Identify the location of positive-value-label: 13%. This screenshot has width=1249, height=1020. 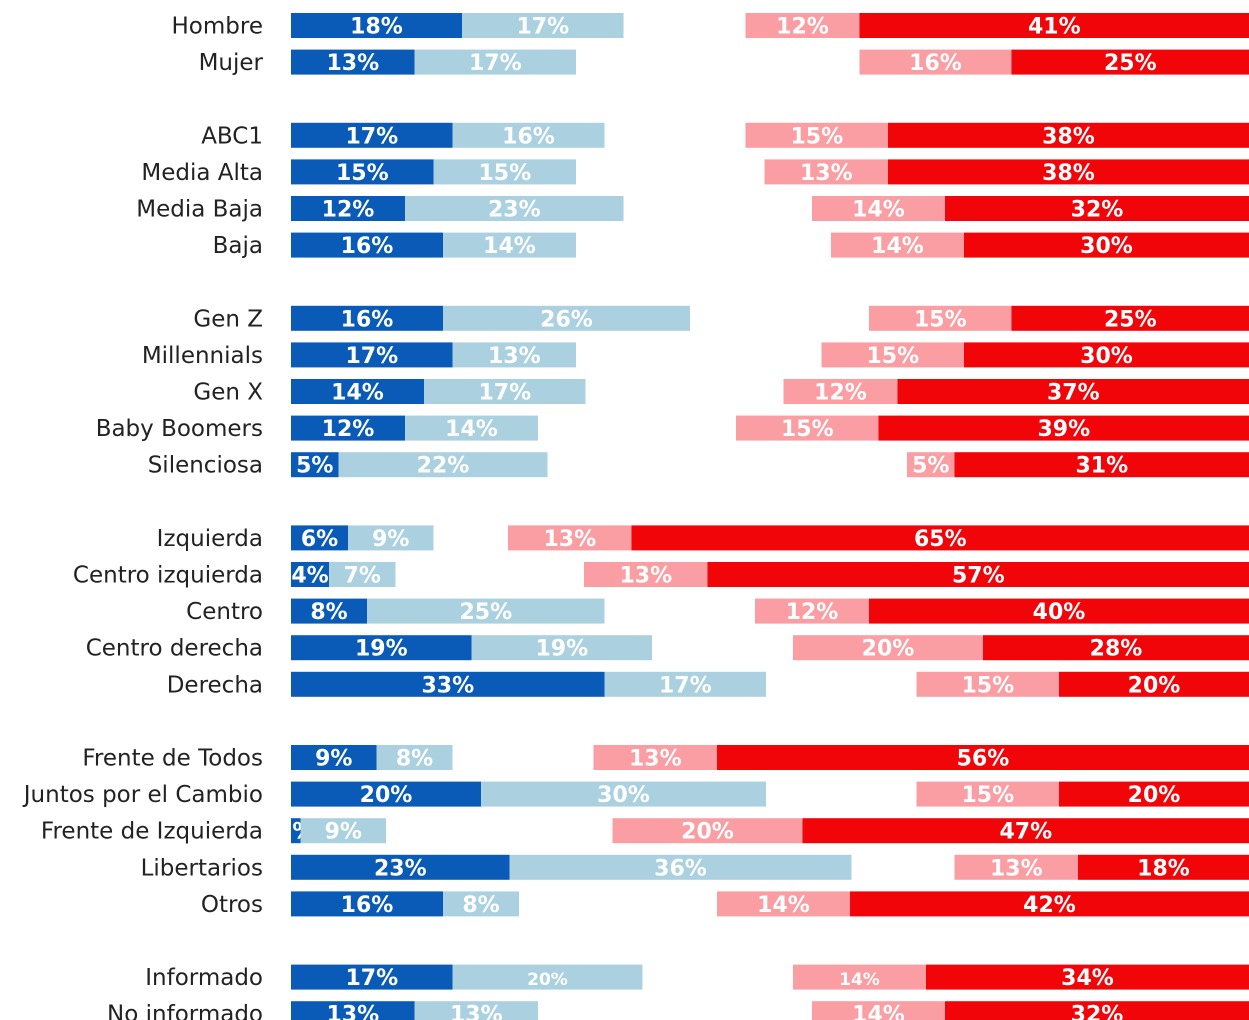
(476, 1011).